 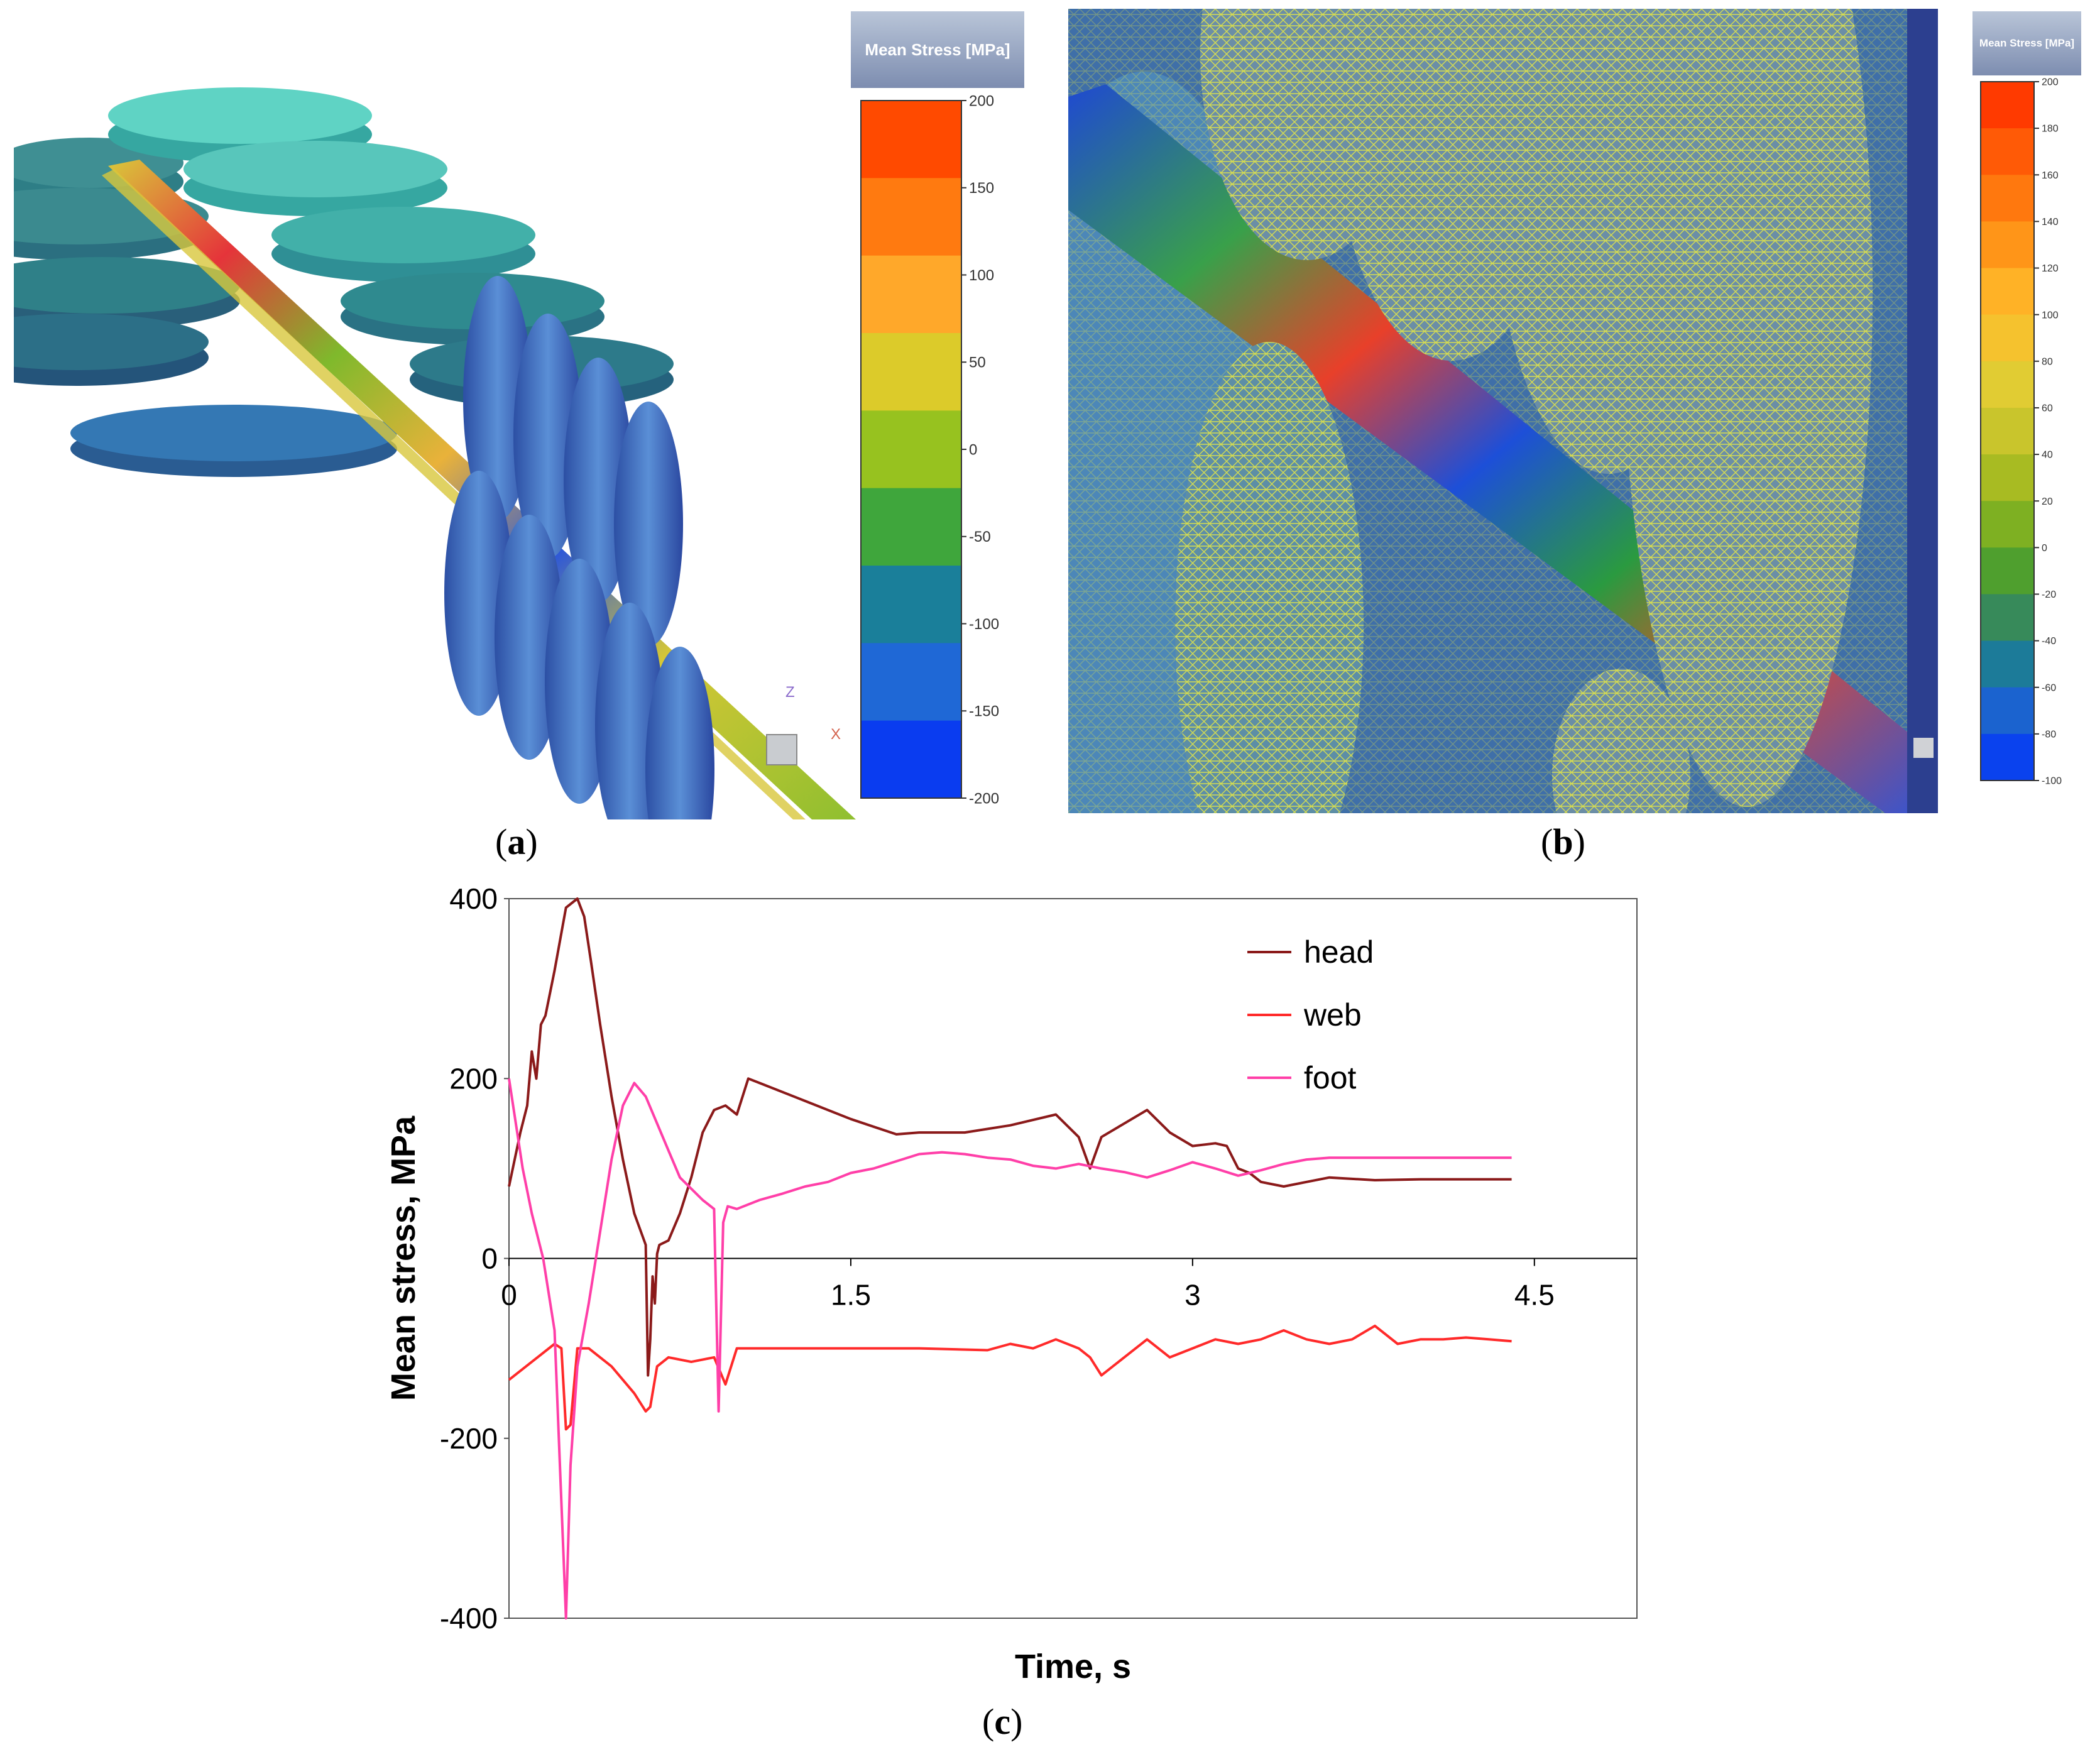 What do you see at coordinates (2047, 361) in the screenshot?
I see `legend-tick-label: 80` at bounding box center [2047, 361].